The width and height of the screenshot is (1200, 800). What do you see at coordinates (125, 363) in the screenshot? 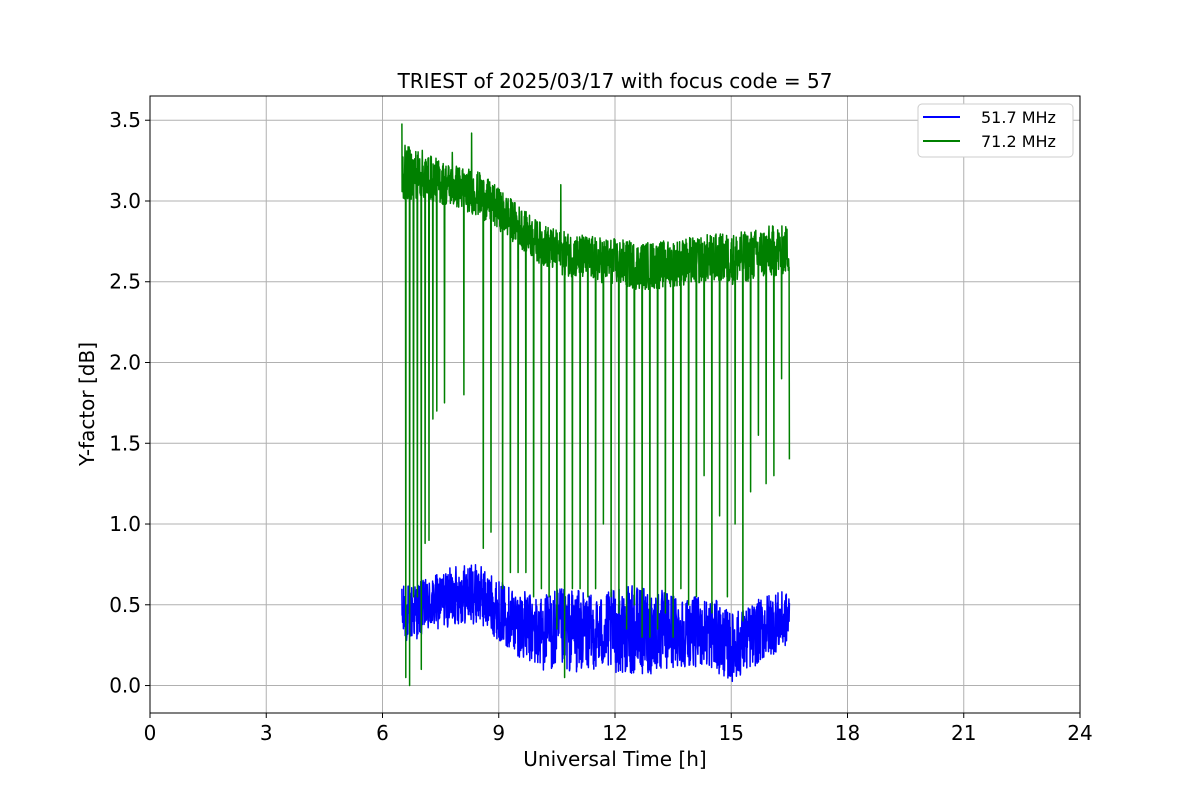
I see `y-tick-label: 2.0` at bounding box center [125, 363].